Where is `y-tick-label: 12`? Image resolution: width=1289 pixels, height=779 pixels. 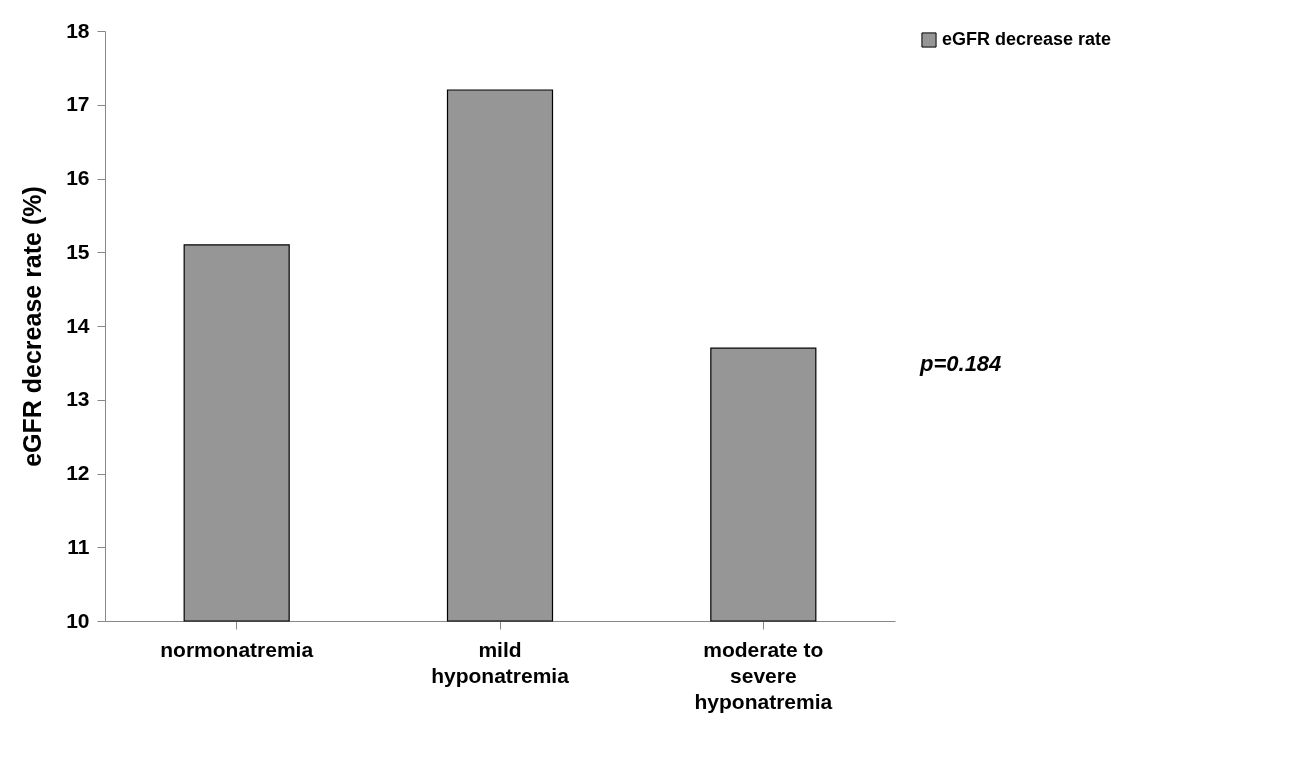 y-tick-label: 12 is located at coordinates (78, 472).